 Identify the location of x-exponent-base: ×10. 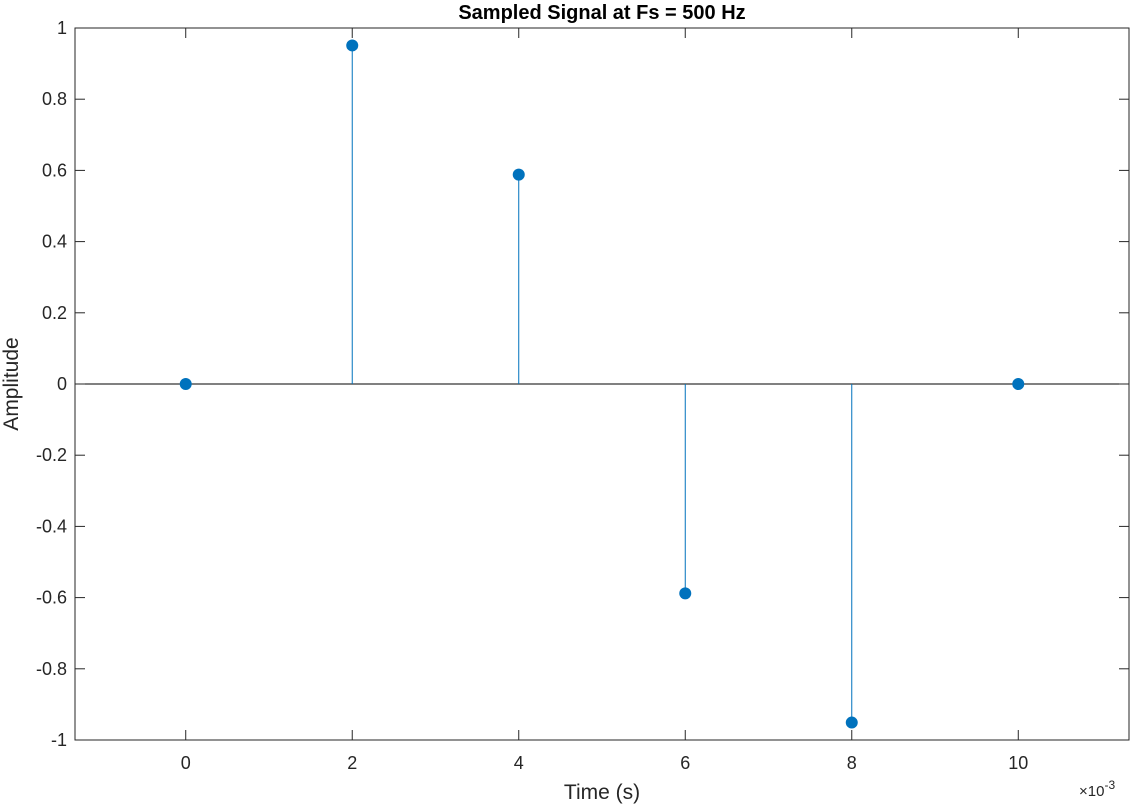
(1091, 791).